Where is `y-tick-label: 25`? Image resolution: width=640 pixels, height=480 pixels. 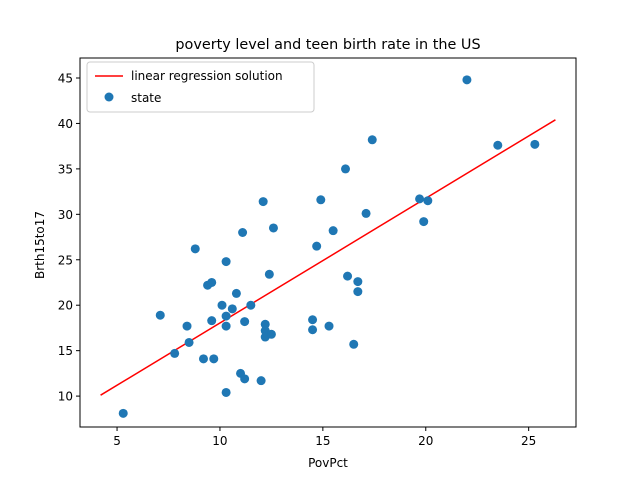 y-tick-label: 25 is located at coordinates (65, 260).